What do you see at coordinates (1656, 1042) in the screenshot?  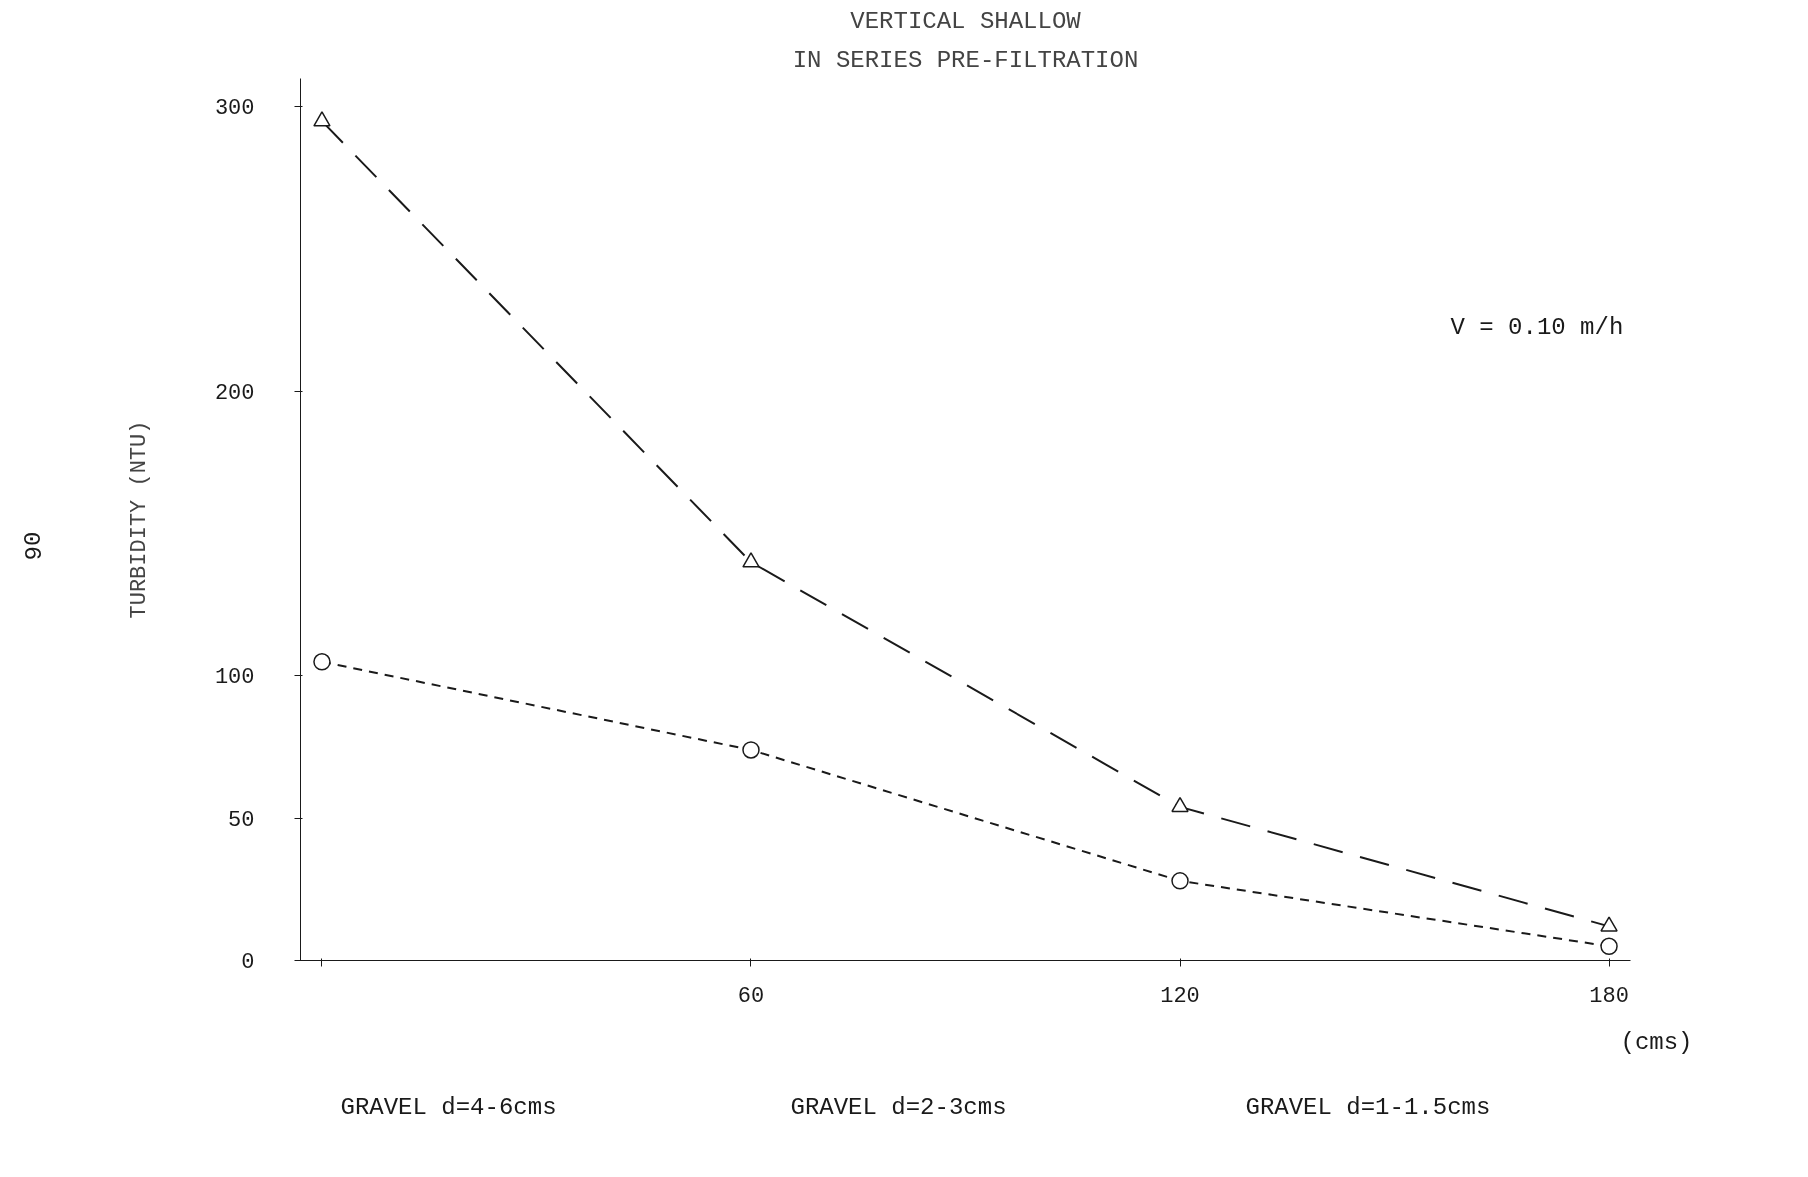 I see `text: (cms)` at bounding box center [1656, 1042].